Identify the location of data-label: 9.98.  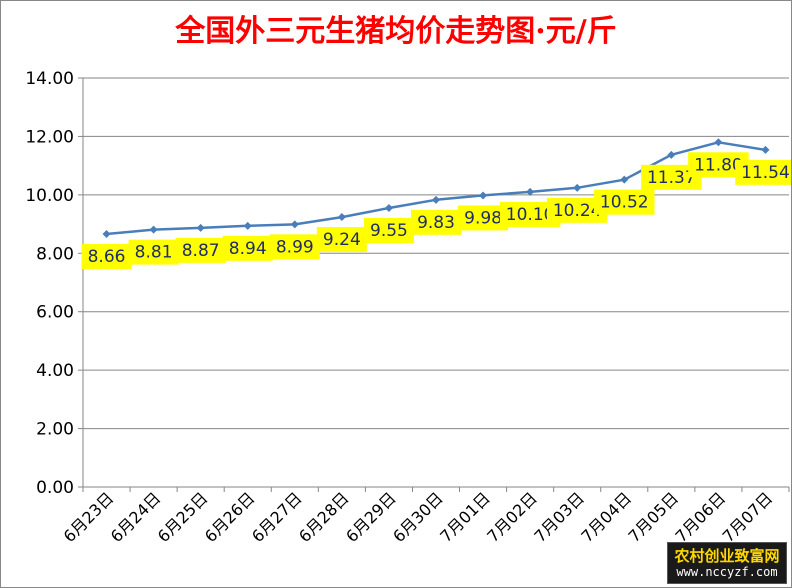
(483, 218).